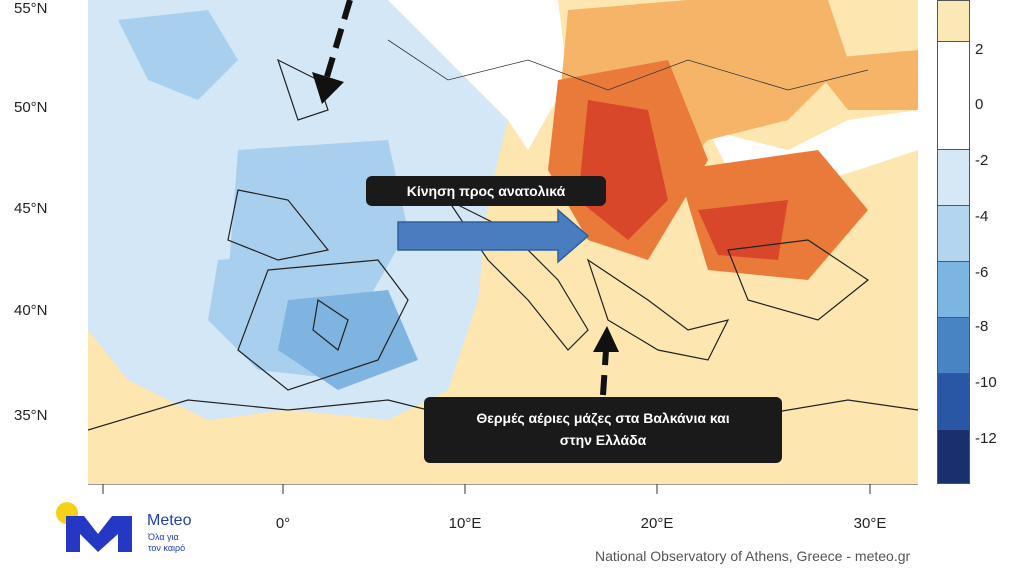 This screenshot has height=577, width=1024. What do you see at coordinates (953, 402) in the screenshot?
I see `colorbar-swatch-minus10` at bounding box center [953, 402].